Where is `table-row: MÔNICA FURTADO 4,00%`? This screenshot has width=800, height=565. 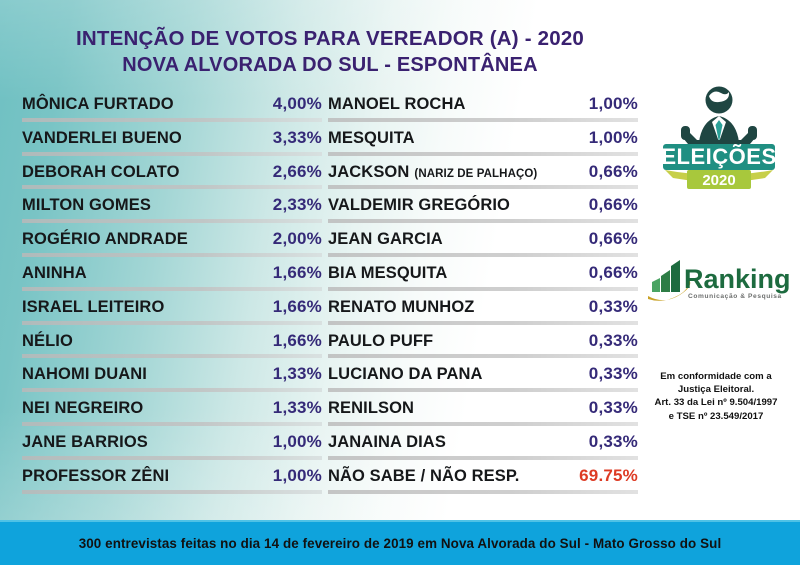
table-row: MÔNICA FURTADO 4,00% is located at coordinates (172, 109).